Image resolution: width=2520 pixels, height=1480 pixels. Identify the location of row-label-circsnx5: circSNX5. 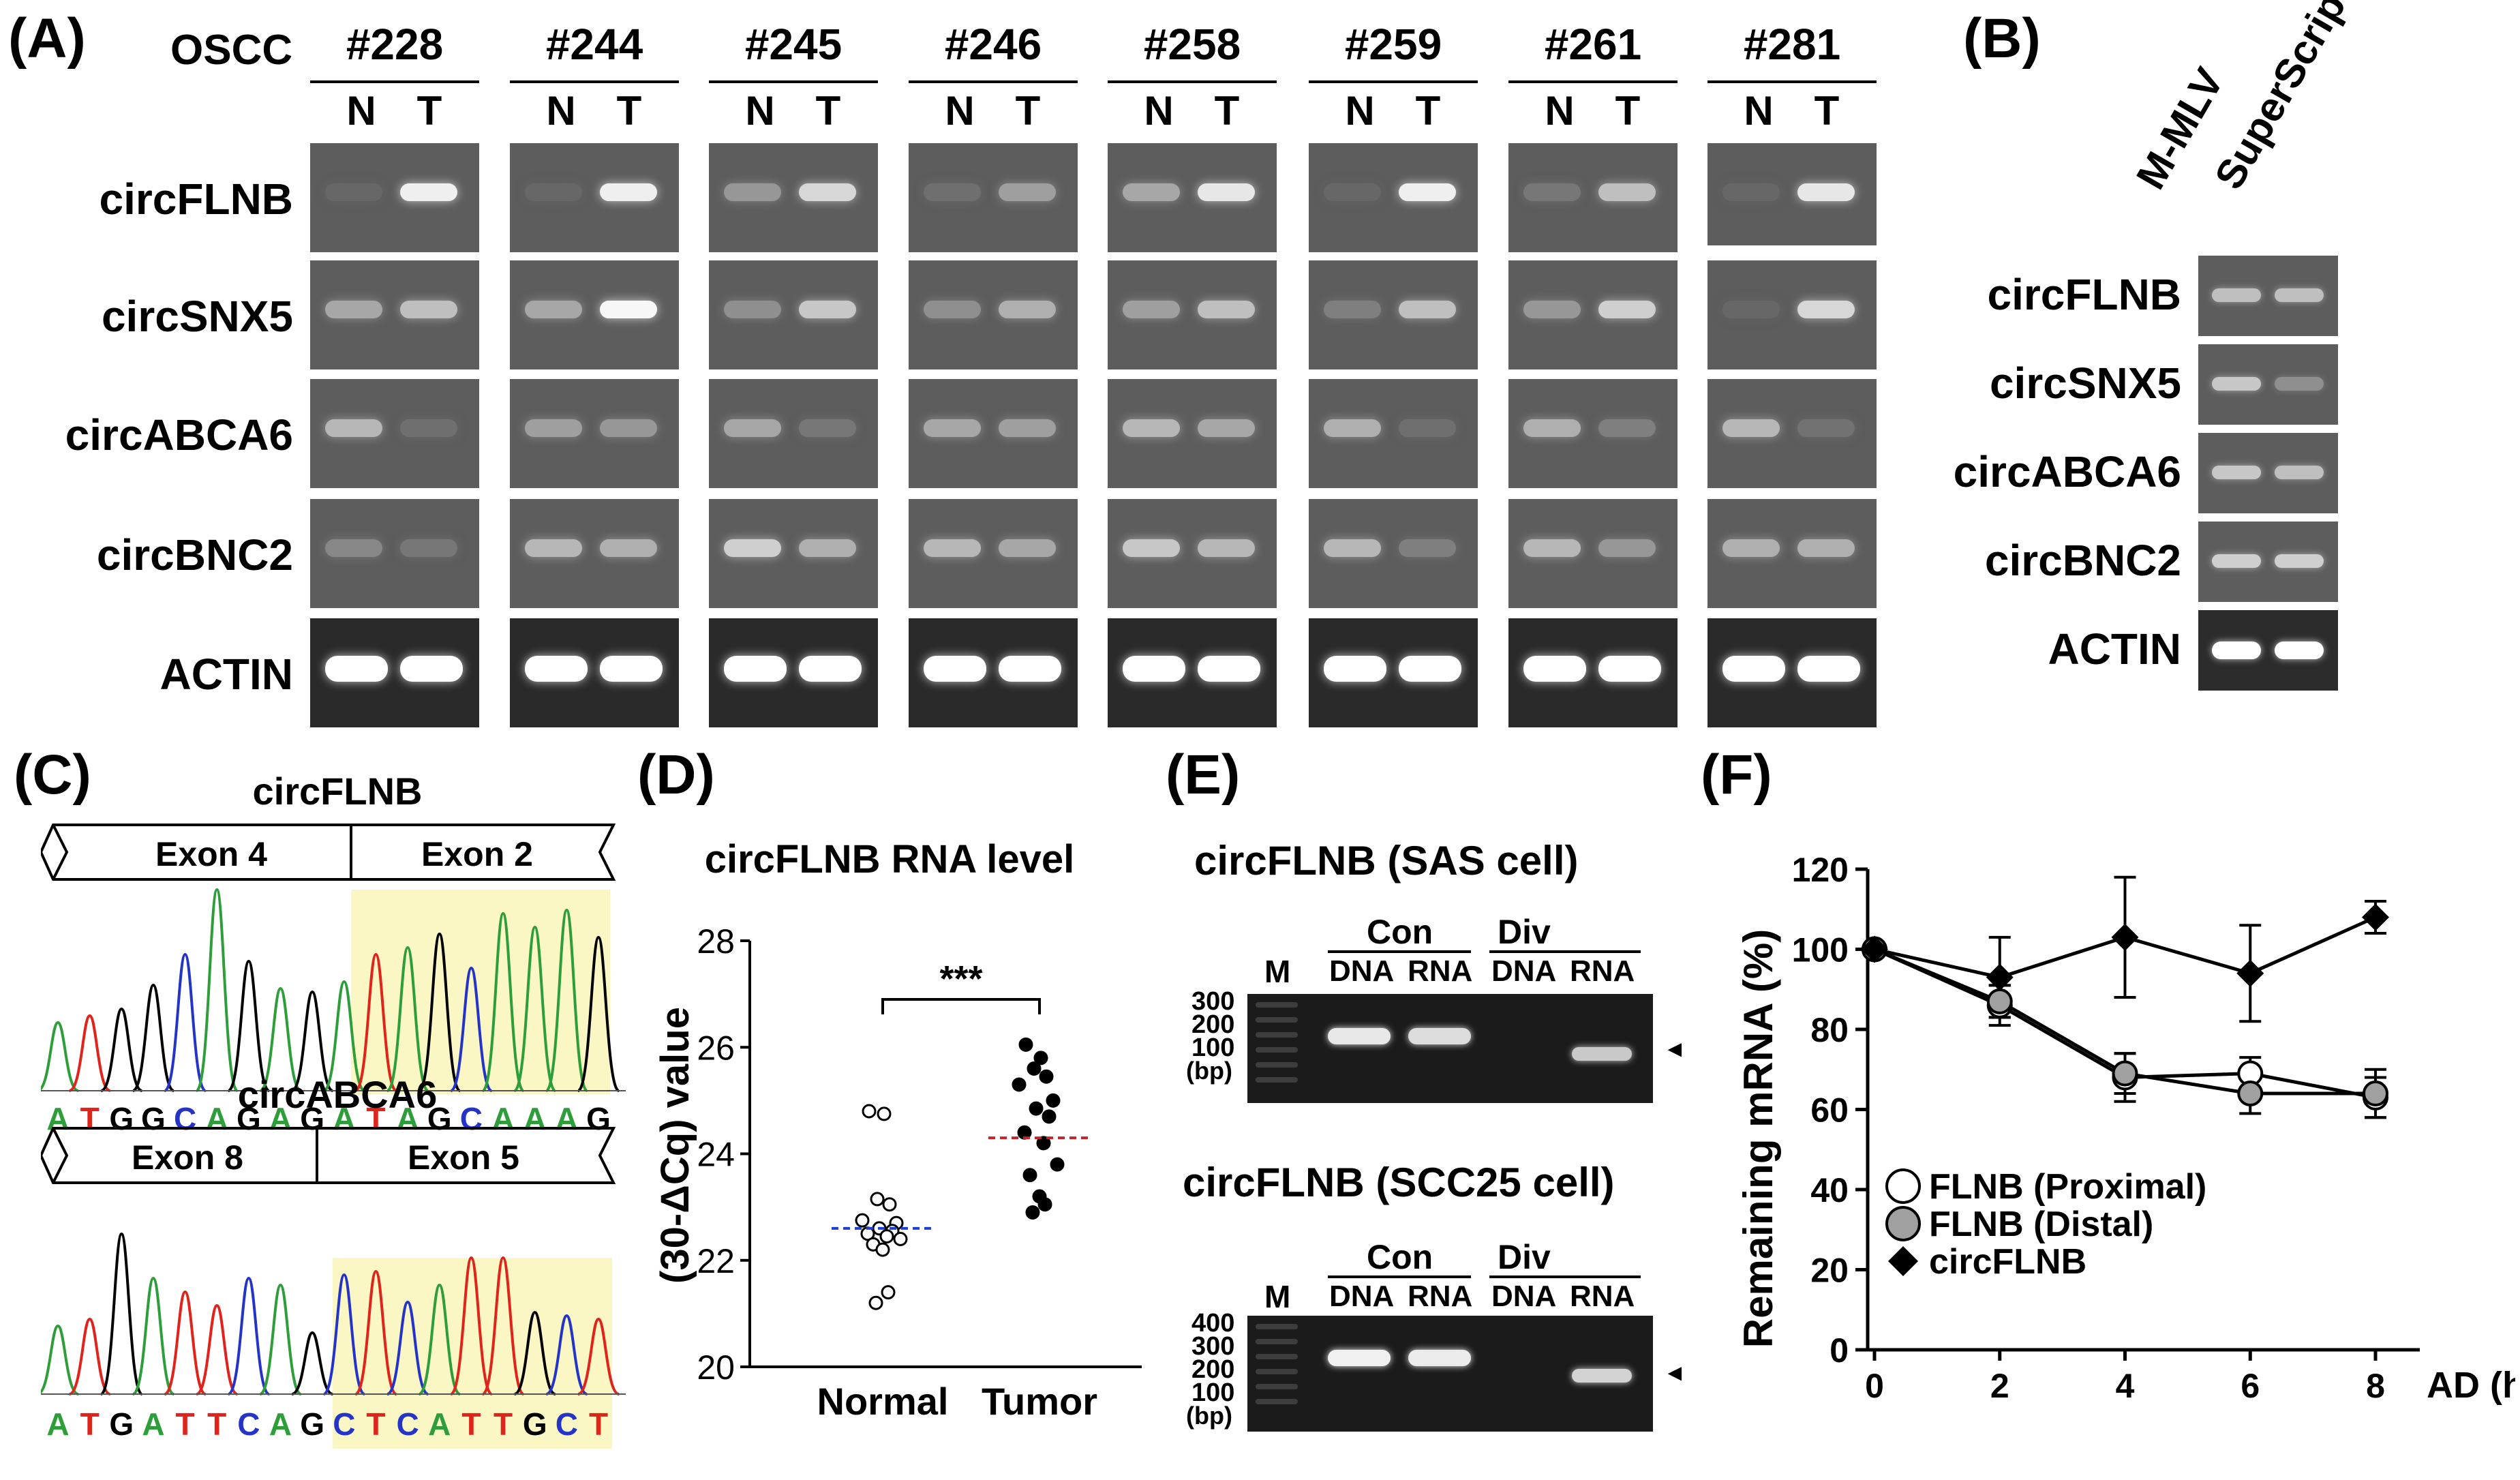
(2085, 384).